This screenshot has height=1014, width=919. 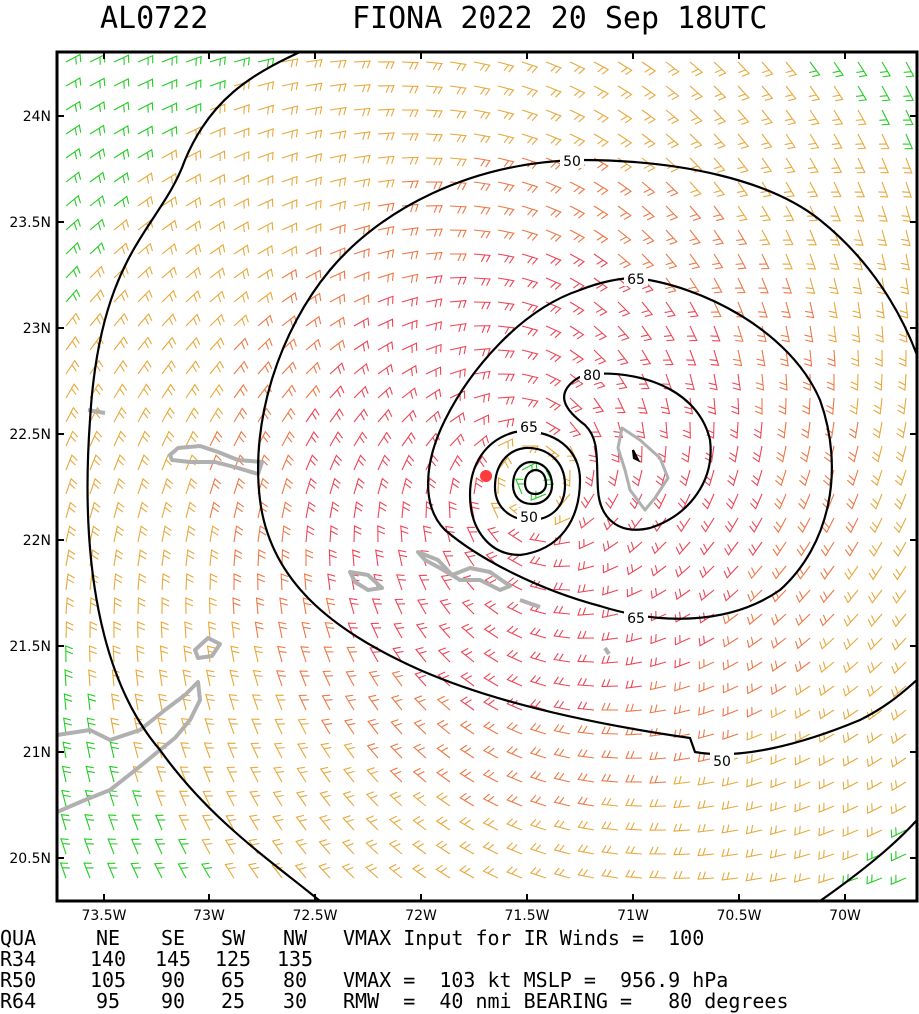 What do you see at coordinates (233, 1001) in the screenshot?
I see `table-cell: 25` at bounding box center [233, 1001].